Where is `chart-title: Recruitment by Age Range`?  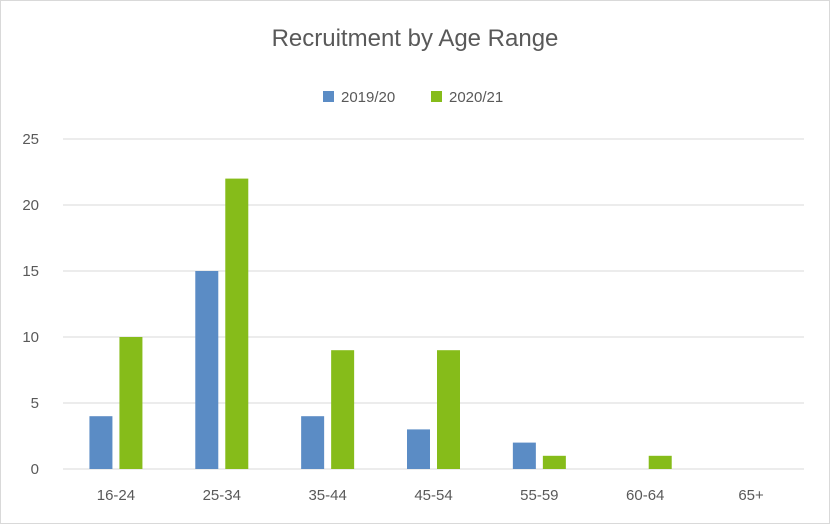
chart-title: Recruitment by Age Range is located at coordinates (415, 38).